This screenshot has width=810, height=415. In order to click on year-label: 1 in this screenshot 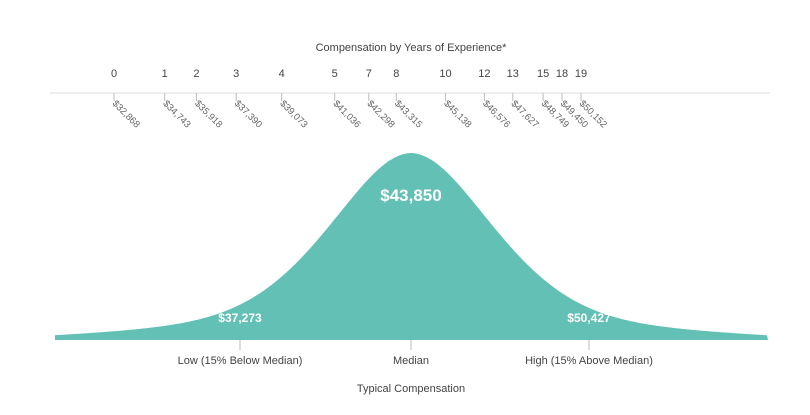, I will do `click(165, 74)`.